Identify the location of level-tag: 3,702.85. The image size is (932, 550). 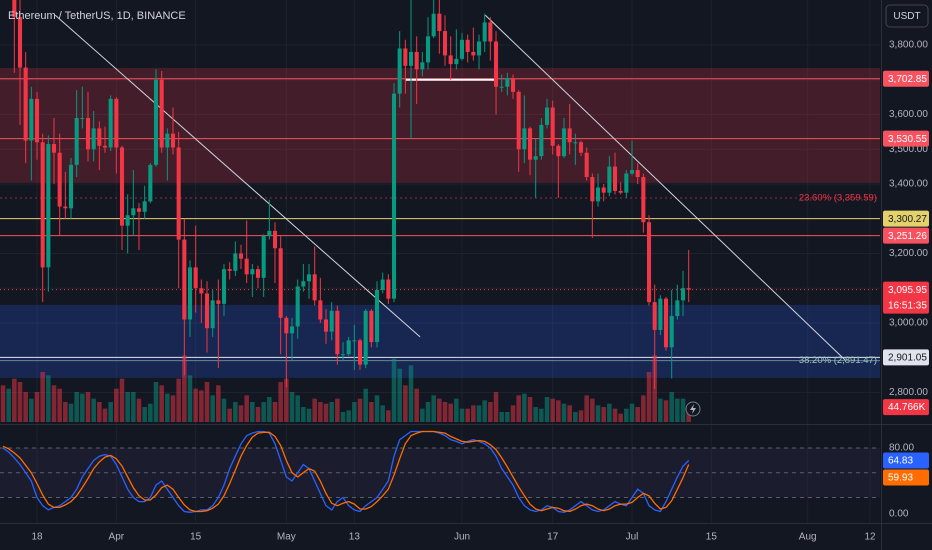
(907, 79).